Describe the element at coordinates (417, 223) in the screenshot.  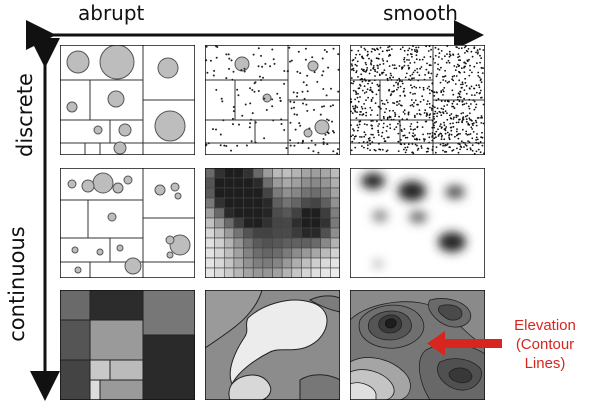
I see `panel-mid-smooth` at that location.